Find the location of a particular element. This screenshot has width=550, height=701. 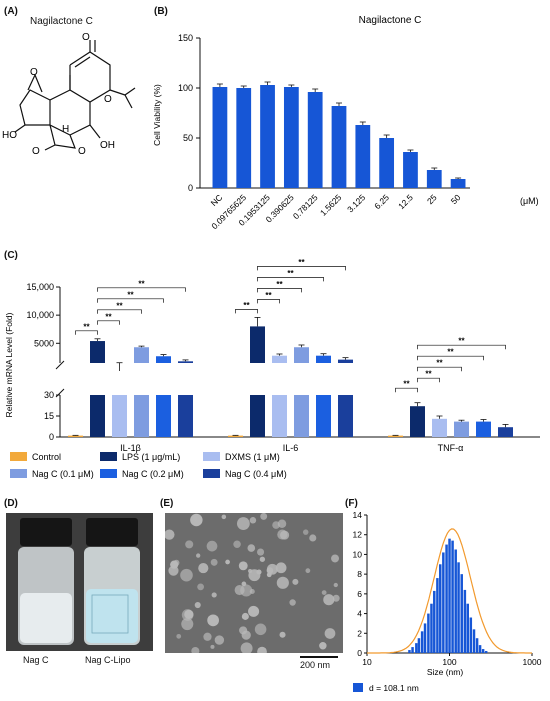

chart-c-legend-label: Nag C (0.1 μM) is located at coordinates (63, 474).